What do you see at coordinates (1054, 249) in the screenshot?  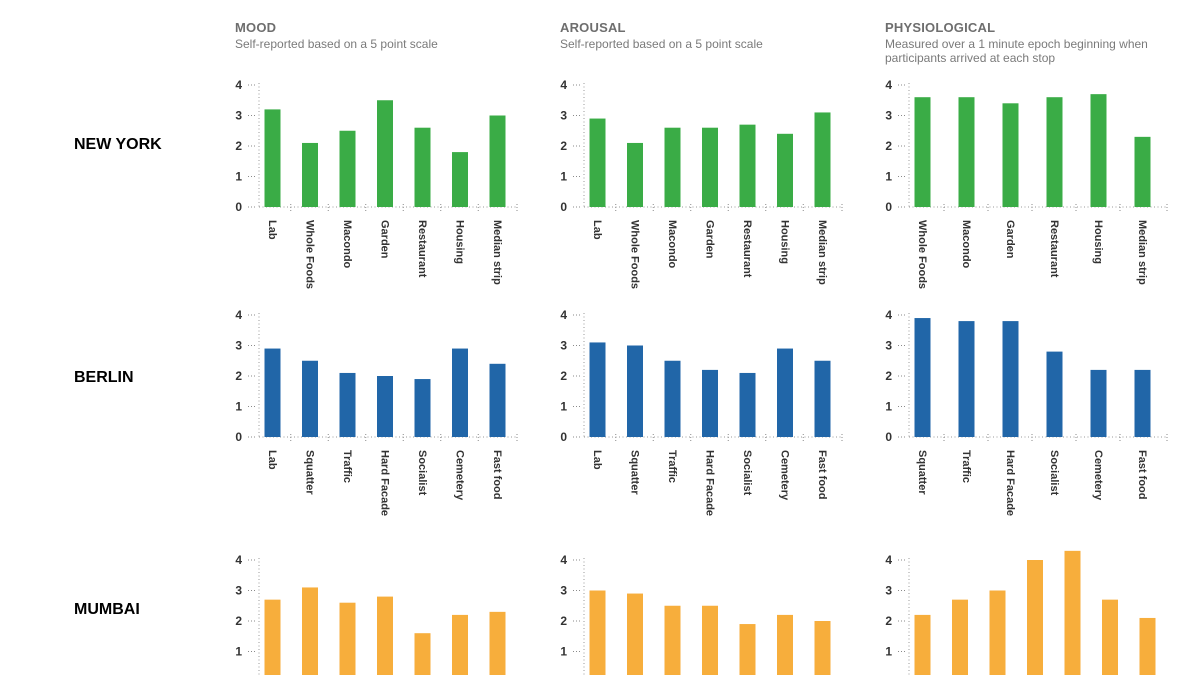 I see `x-category-label: Restaurant` at bounding box center [1054, 249].